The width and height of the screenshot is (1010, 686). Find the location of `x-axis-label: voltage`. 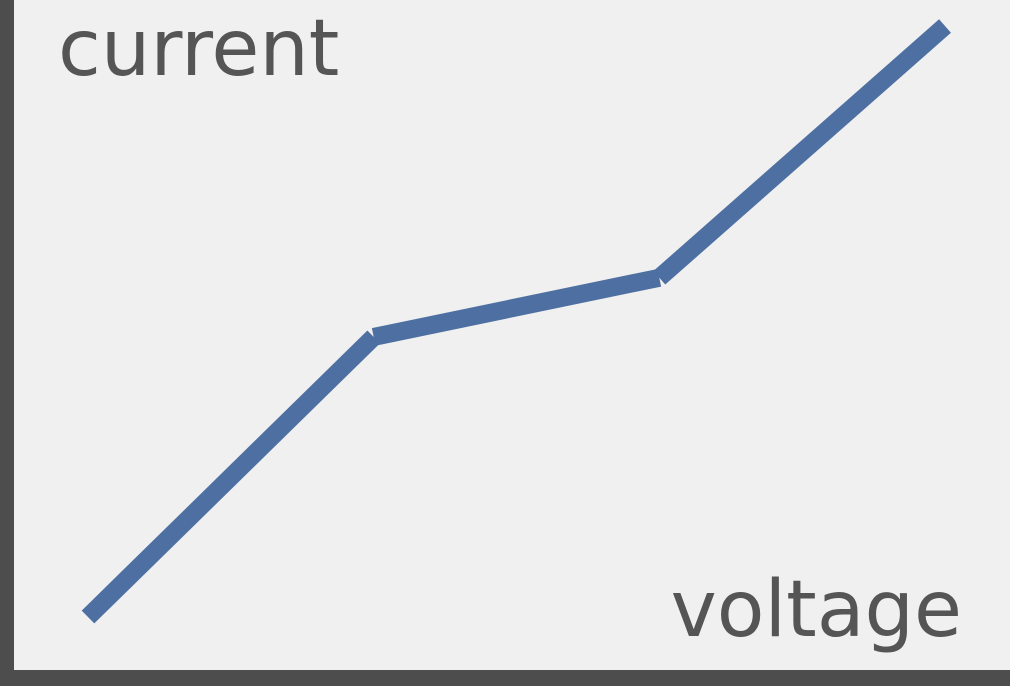

x-axis-label: voltage is located at coordinates (816, 610).